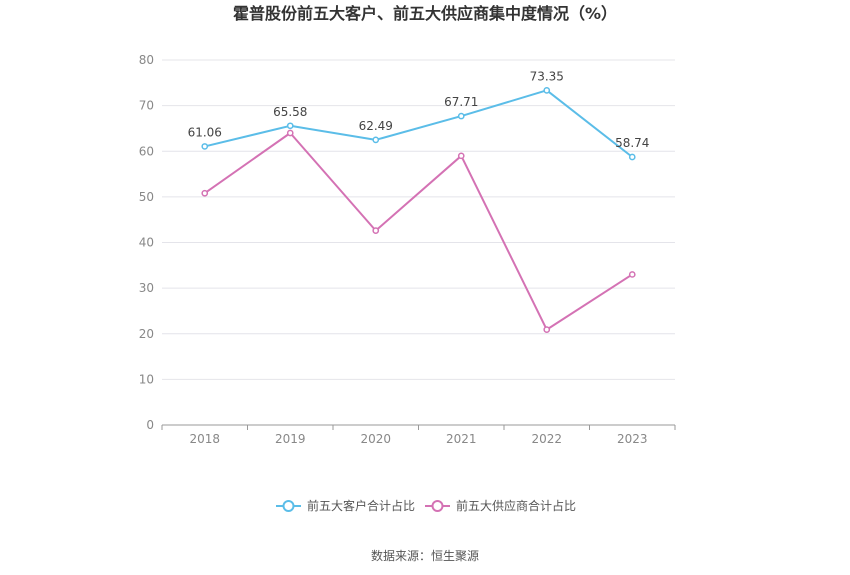  Describe the element at coordinates (150, 425) in the screenshot. I see `y-tick-label: 0` at that location.